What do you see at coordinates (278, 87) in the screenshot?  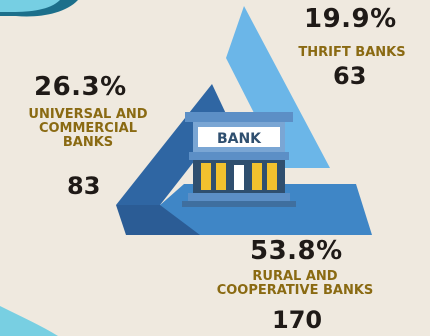 I see `triangle-piece-thrift` at bounding box center [278, 87].